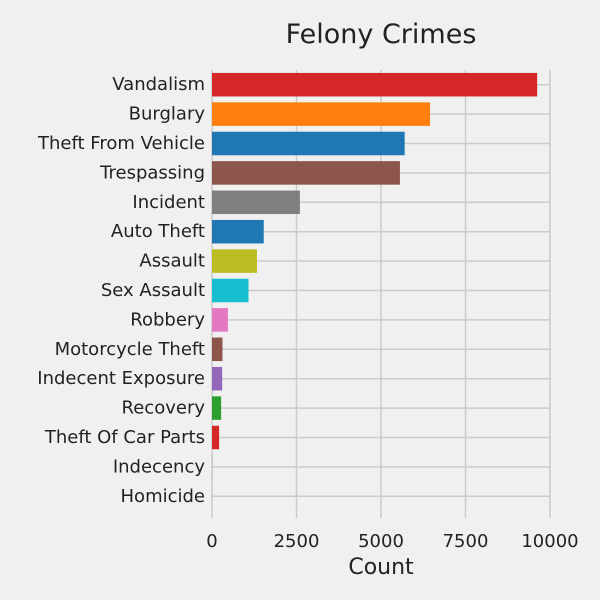  I want to click on chart-title: Felony Crimes, so click(381, 34).